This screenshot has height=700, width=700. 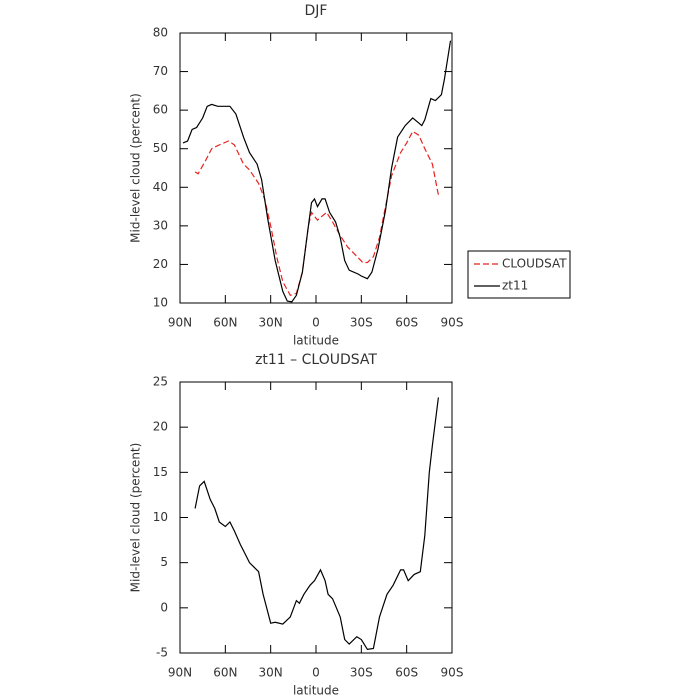 What do you see at coordinates (164, 607) in the screenshot?
I see `y-tick-label: 0` at bounding box center [164, 607].